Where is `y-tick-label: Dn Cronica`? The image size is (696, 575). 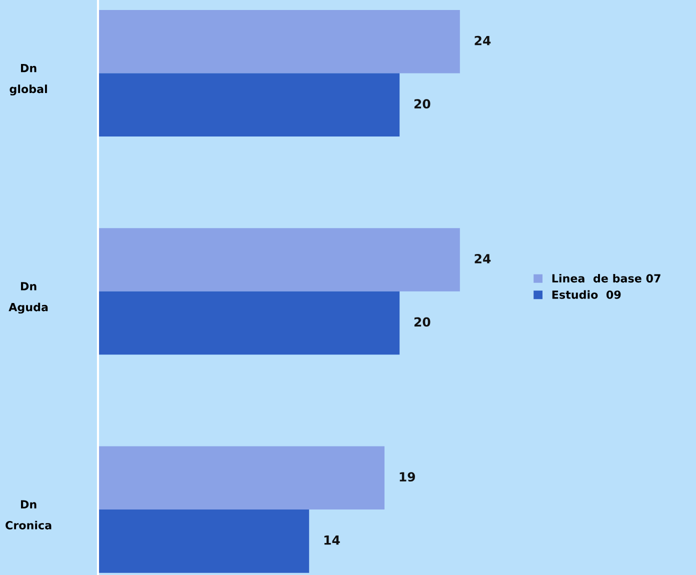
y-tick-label: Dn Cronica is located at coordinates (29, 515).